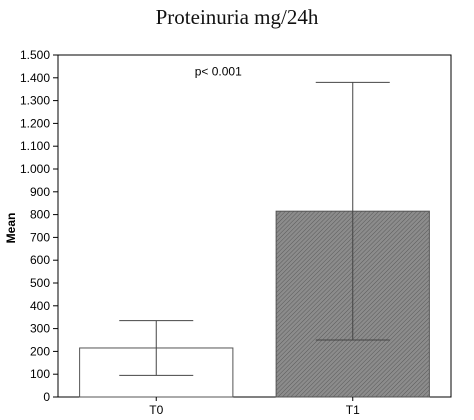 This screenshot has width=474, height=420. I want to click on y-tick-label: 700, so click(40, 237).